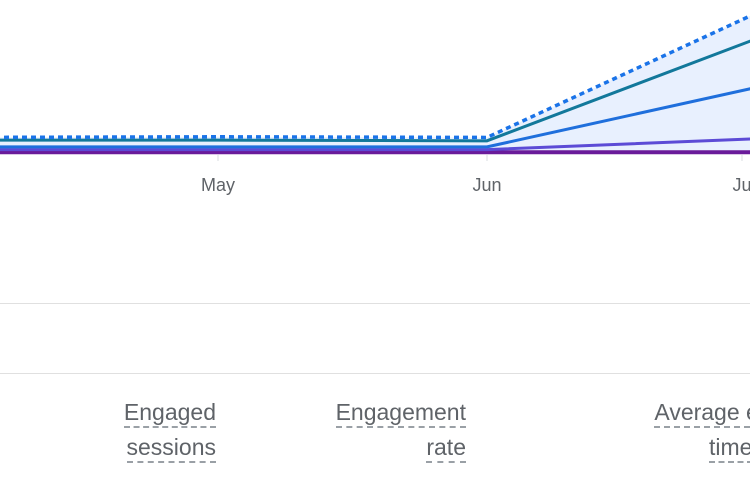 The width and height of the screenshot is (750, 500). I want to click on column-header-line: Average engag, so click(702, 413).